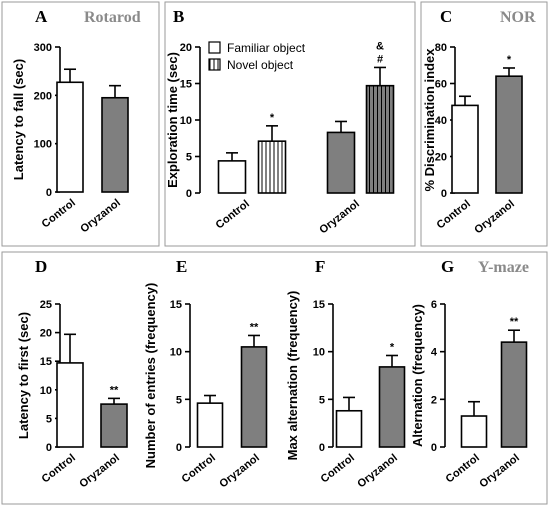  Describe the element at coordinates (338, 469) in the screenshot. I see `category-label-f: Control` at that location.